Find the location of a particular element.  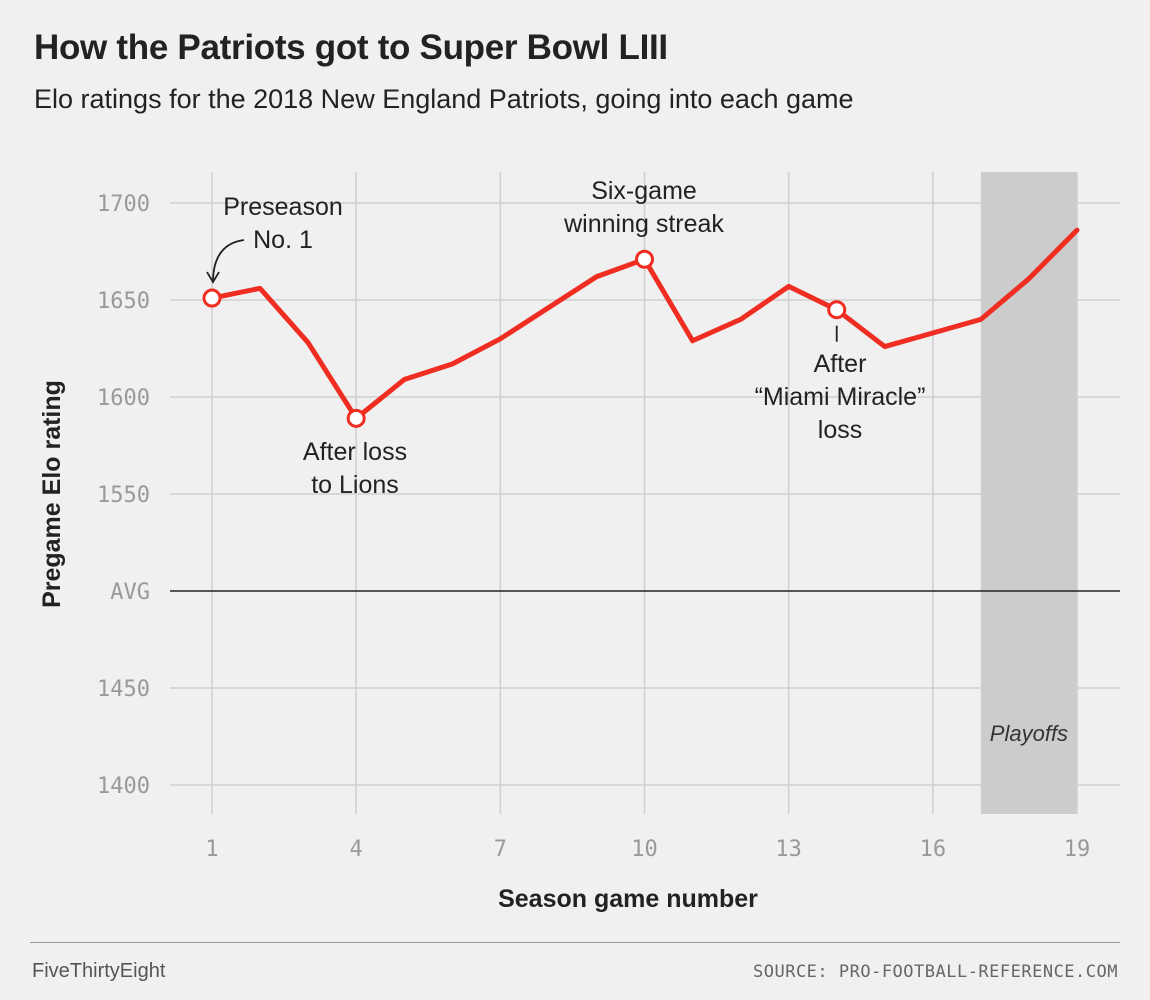

annotation-text: to Lions is located at coordinates (355, 485).